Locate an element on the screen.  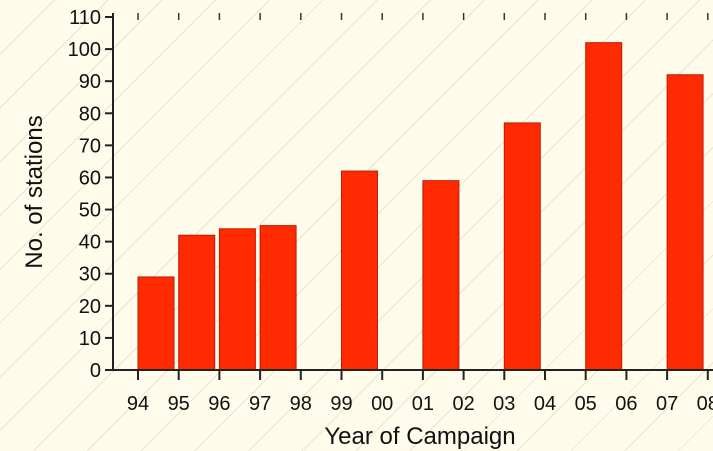
y-axis-title: No. of stations is located at coordinates (34, 191).